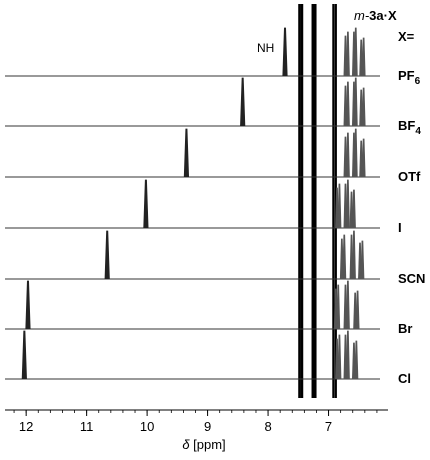  I want to click on compound-prefix: m-, so click(362, 15).